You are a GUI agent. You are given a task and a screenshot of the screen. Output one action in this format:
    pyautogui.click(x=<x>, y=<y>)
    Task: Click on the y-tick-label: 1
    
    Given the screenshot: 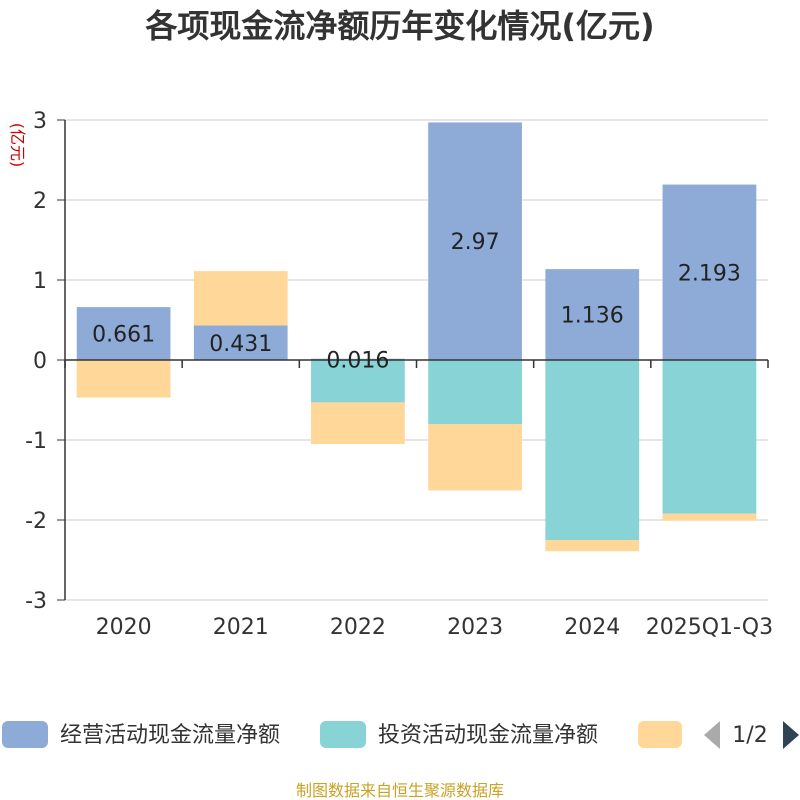 What is the action you would take?
    pyautogui.click(x=40, y=281)
    